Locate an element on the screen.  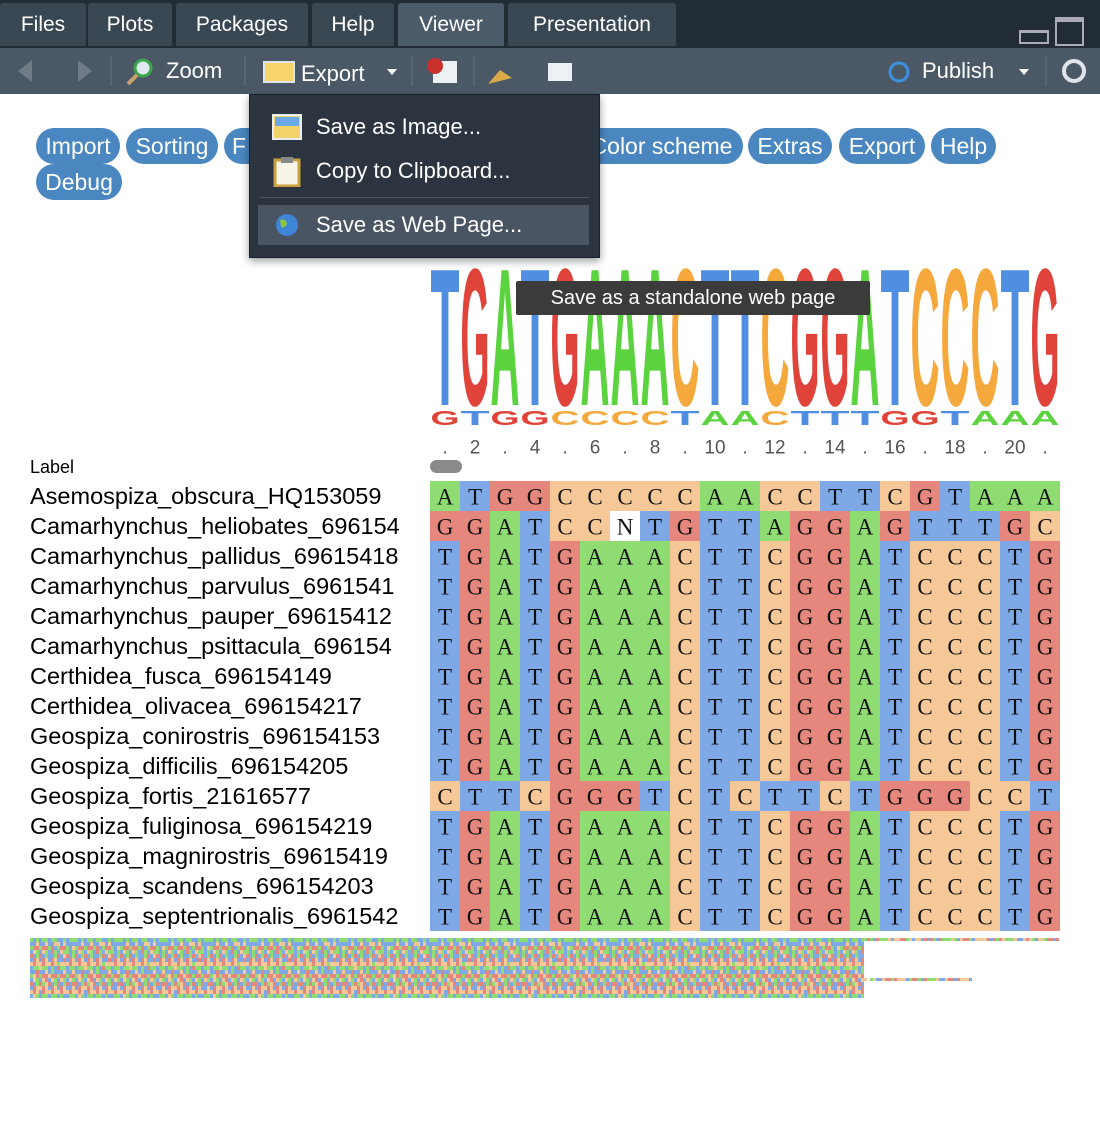
refresh-icon is located at coordinates (1074, 71).